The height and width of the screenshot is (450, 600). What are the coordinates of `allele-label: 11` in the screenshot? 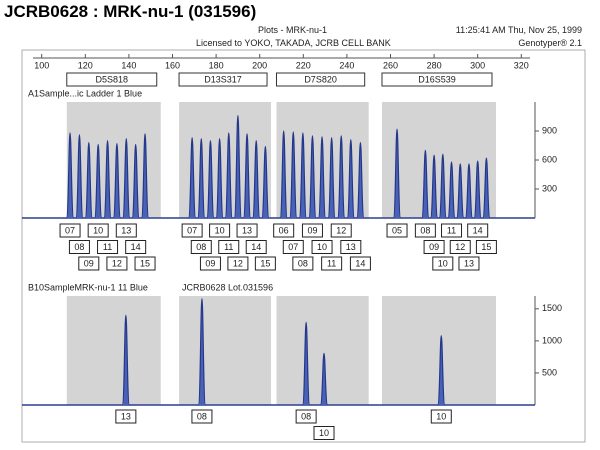 It's located at (451, 230).